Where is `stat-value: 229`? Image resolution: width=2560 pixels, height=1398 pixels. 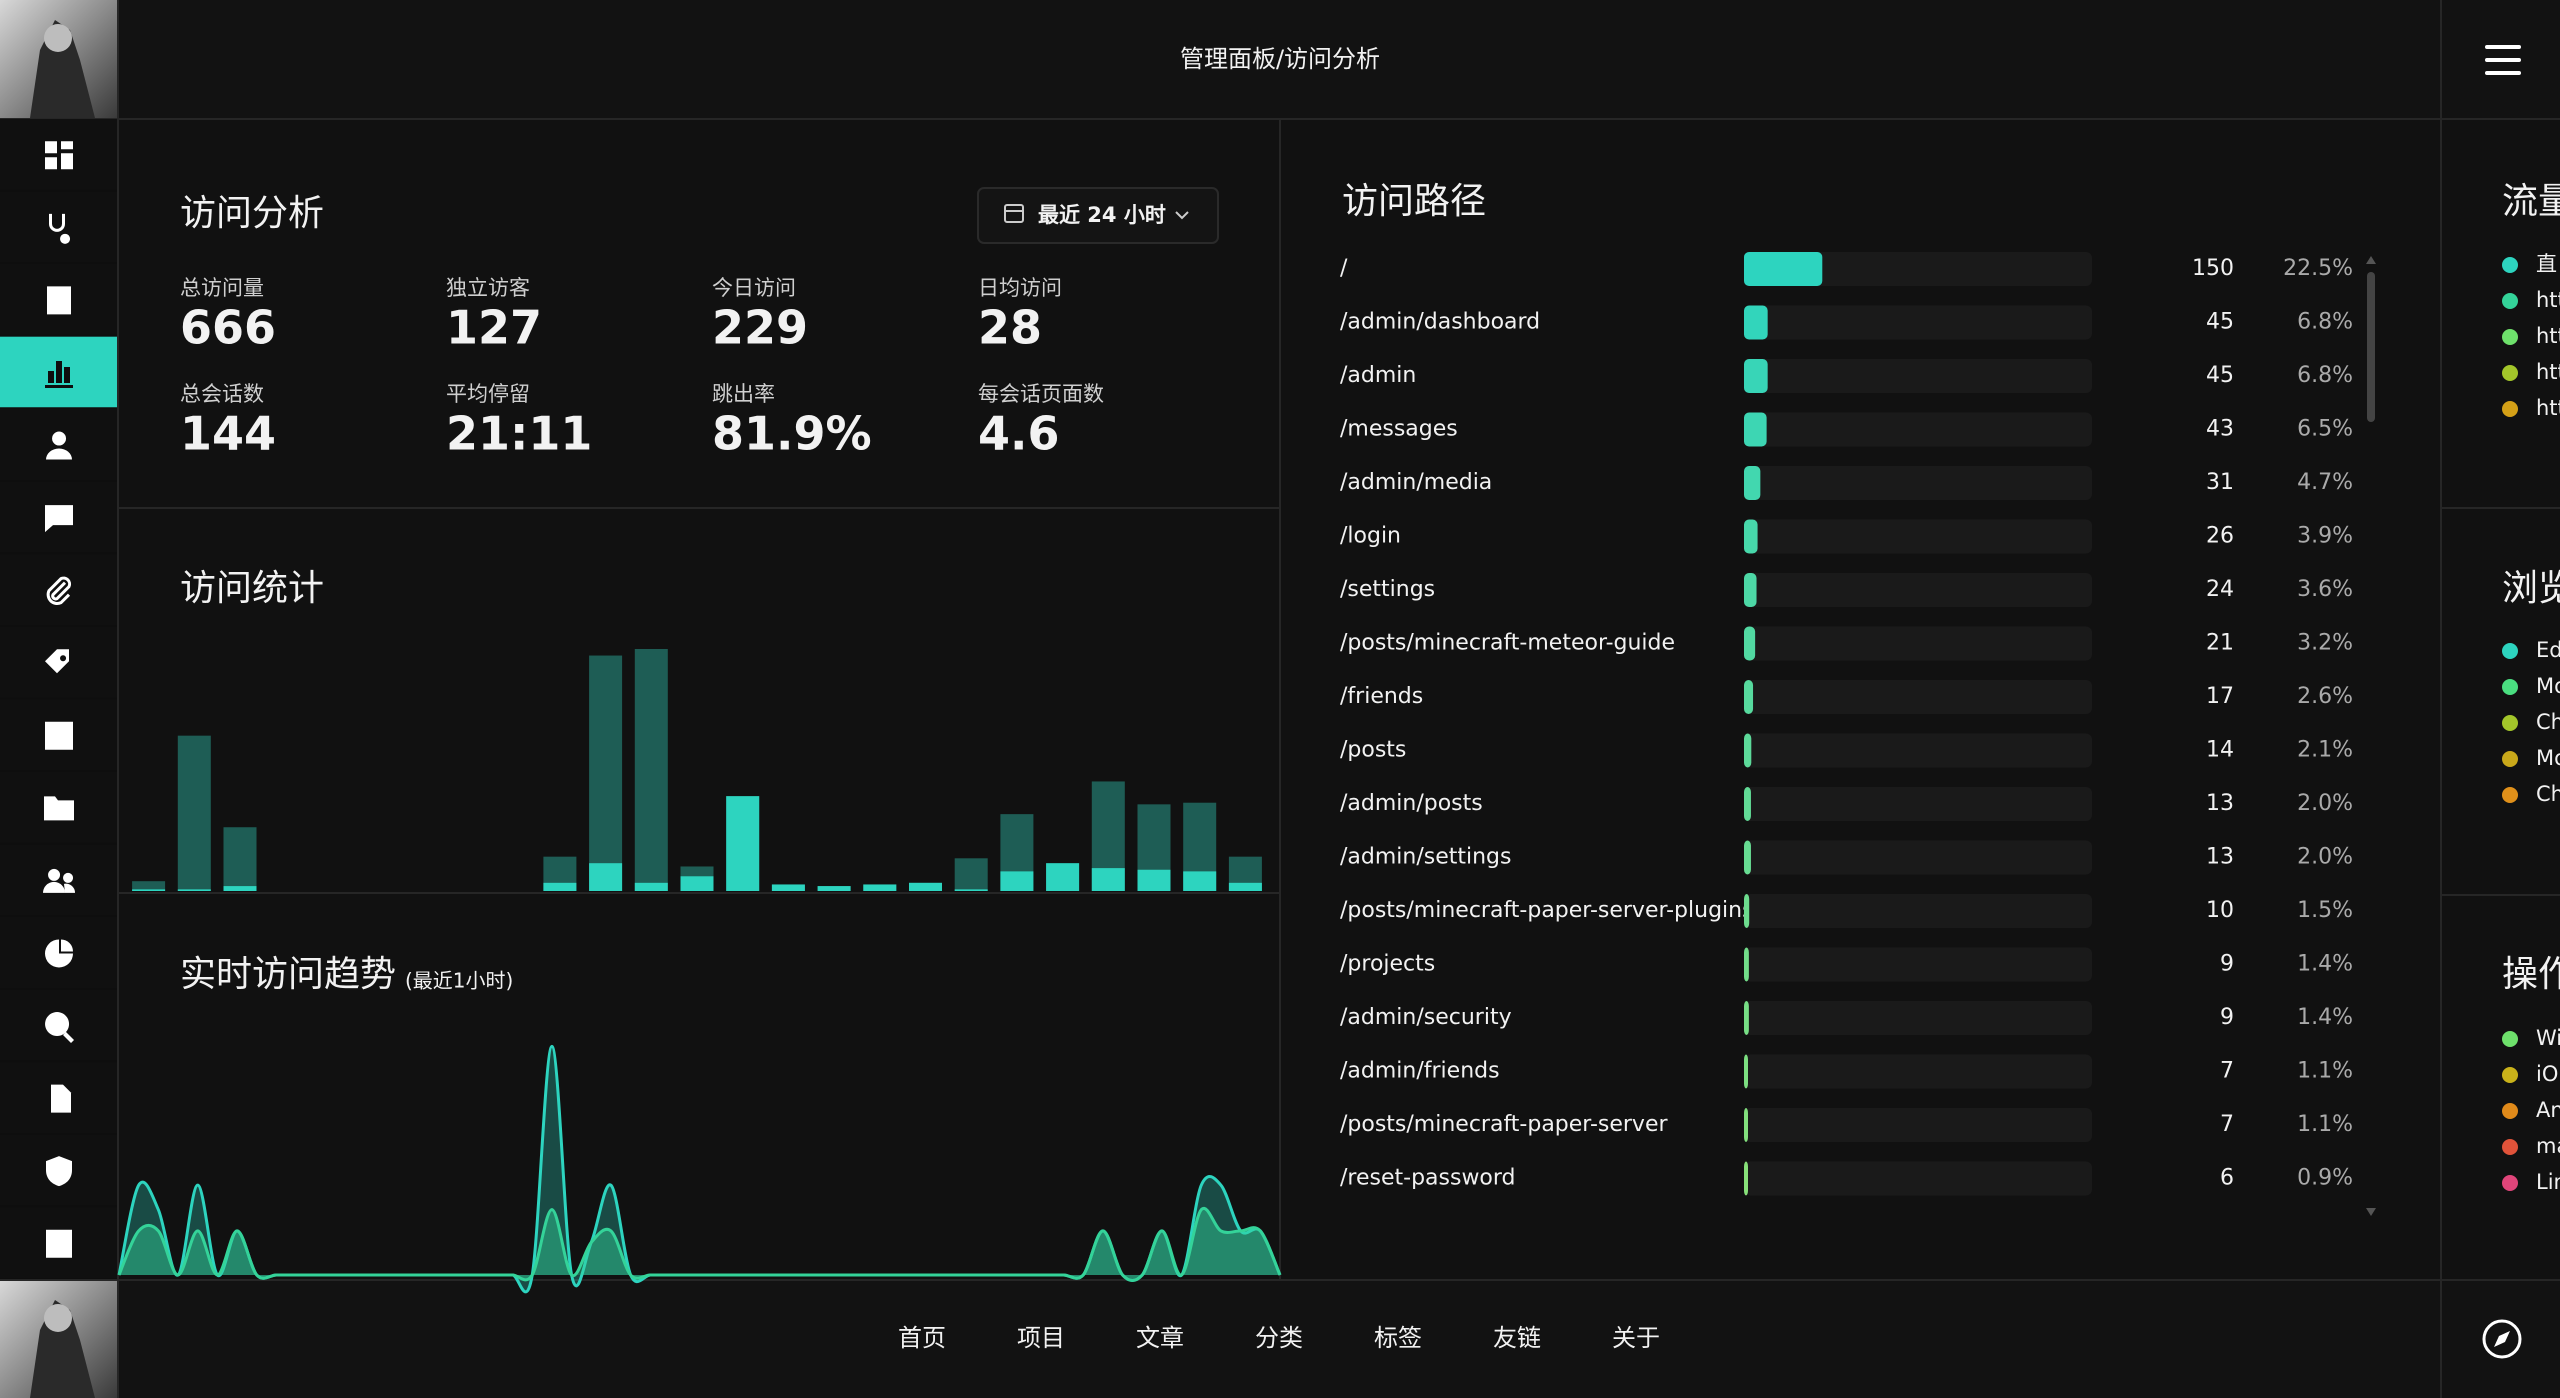 stat-value: 229 is located at coordinates (760, 328).